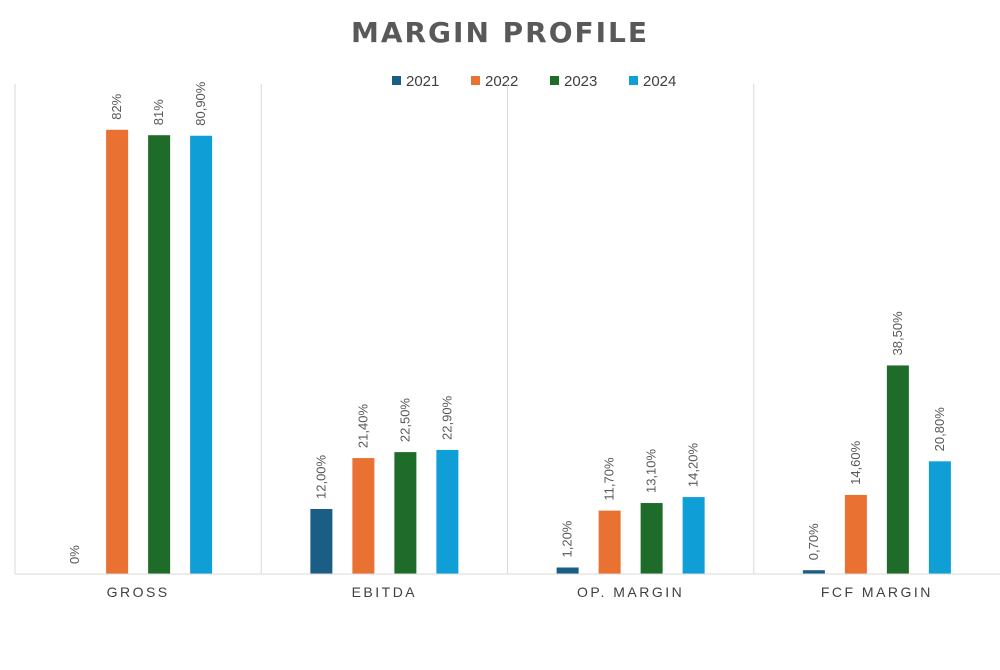  I want to click on bar-gross-2024, so click(201, 355).